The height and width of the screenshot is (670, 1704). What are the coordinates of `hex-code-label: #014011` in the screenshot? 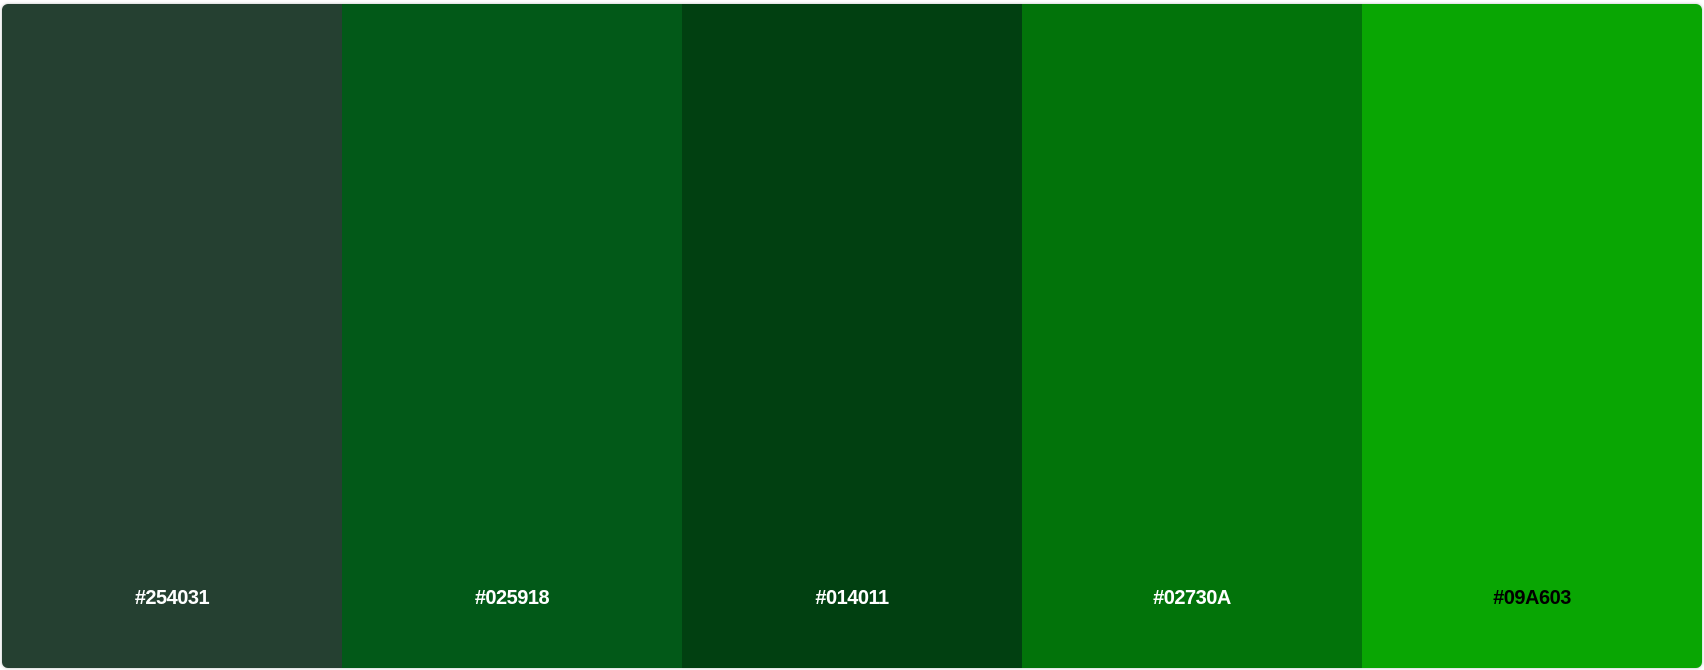 It's located at (852, 598).